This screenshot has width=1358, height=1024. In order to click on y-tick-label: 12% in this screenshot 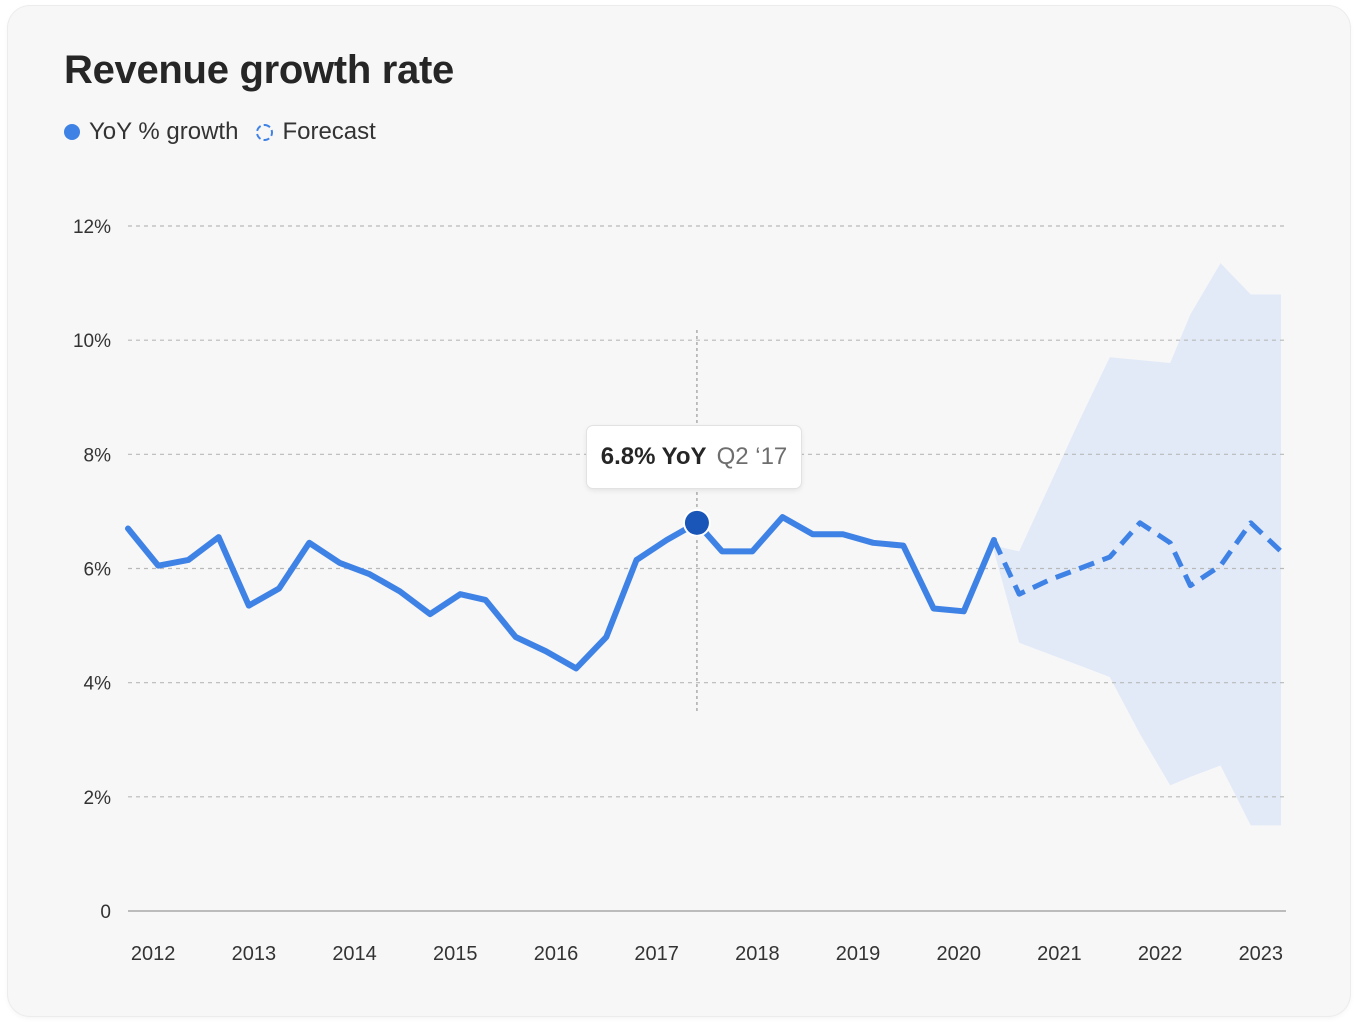, I will do `click(92, 227)`.